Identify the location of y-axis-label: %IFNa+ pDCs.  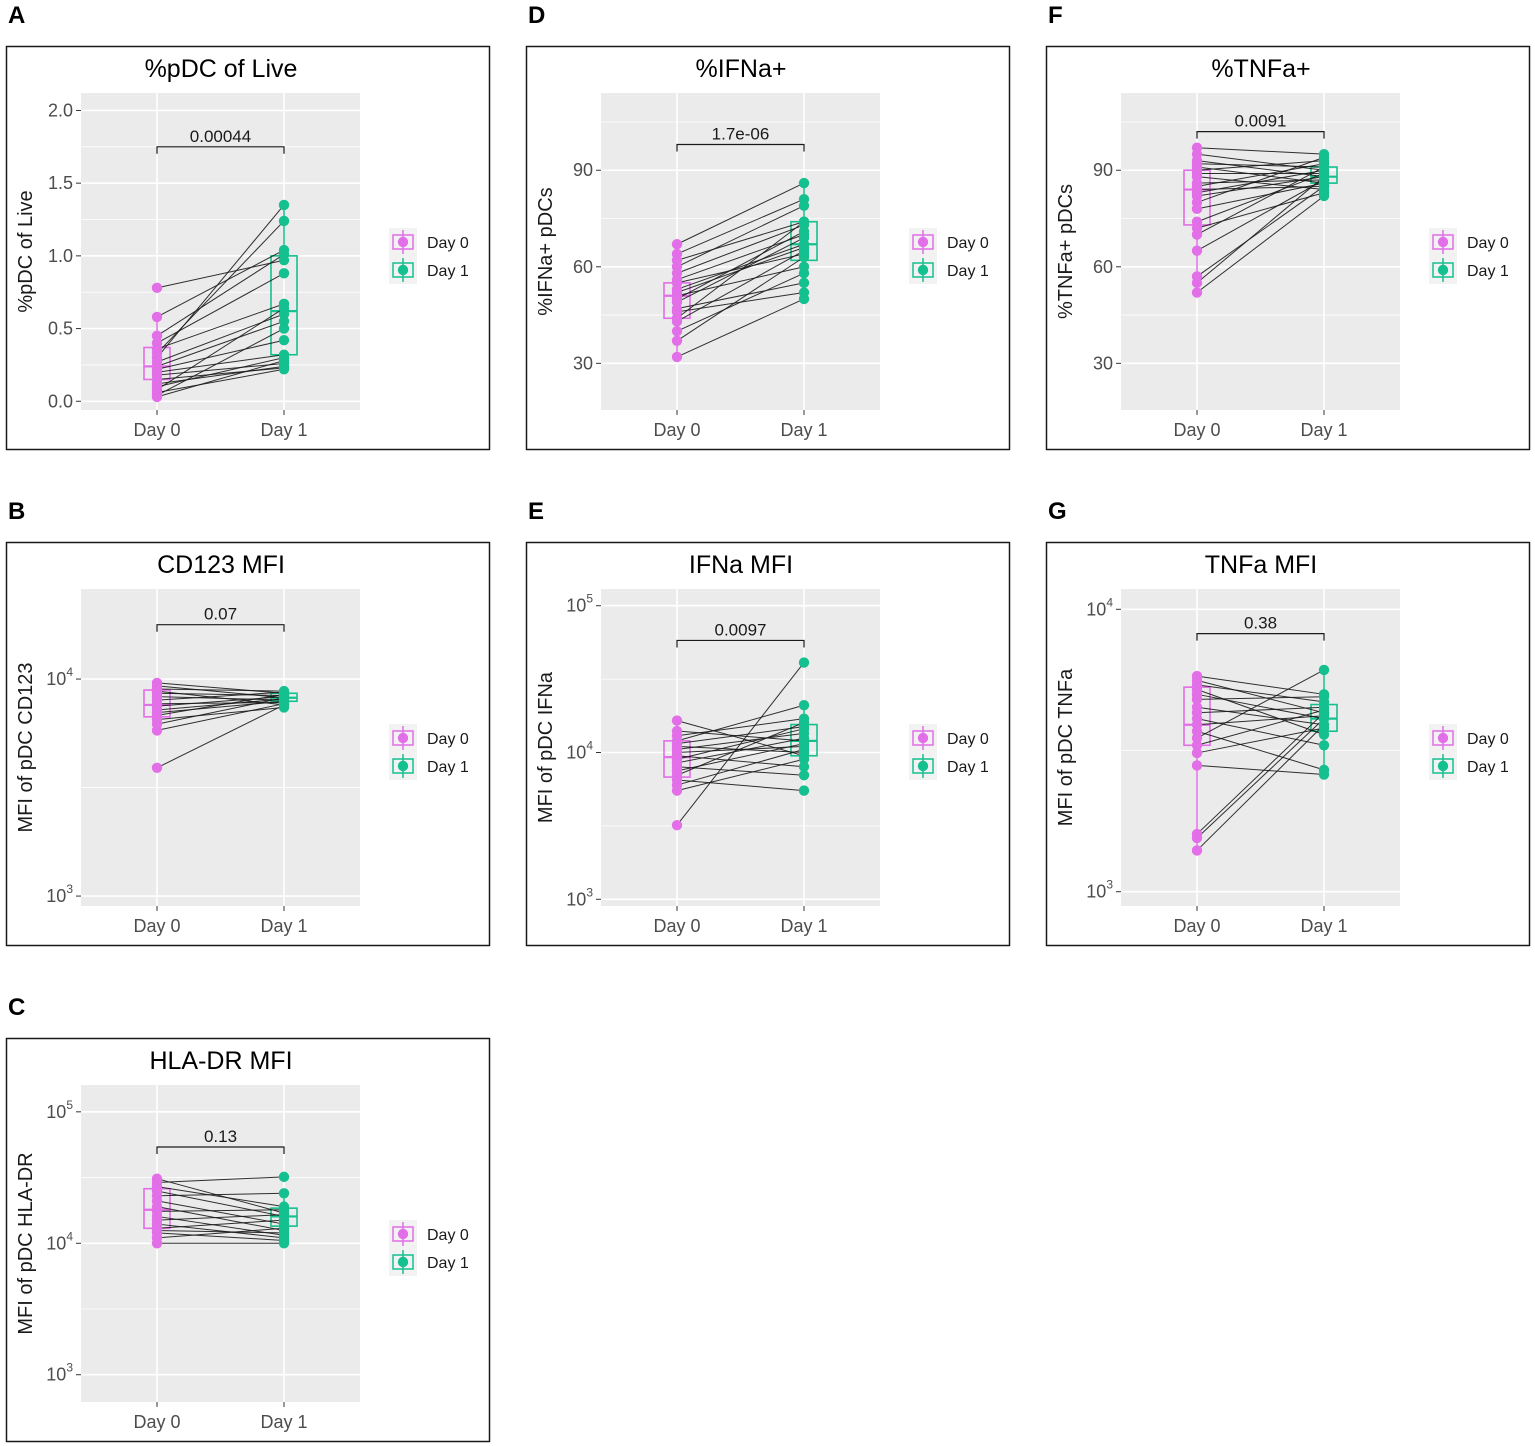
(546, 251).